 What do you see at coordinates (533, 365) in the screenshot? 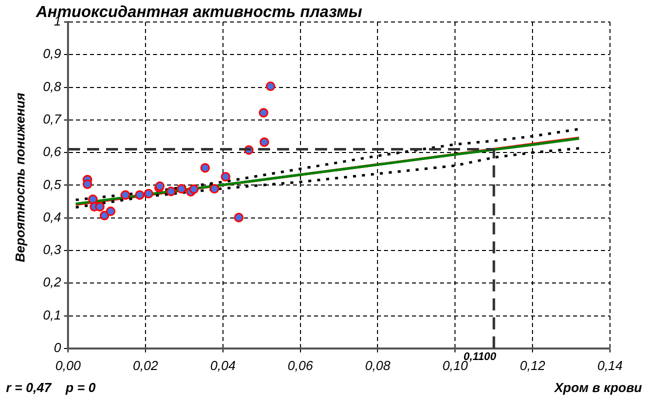
I see `x-tick-label: 0,12` at bounding box center [533, 365].